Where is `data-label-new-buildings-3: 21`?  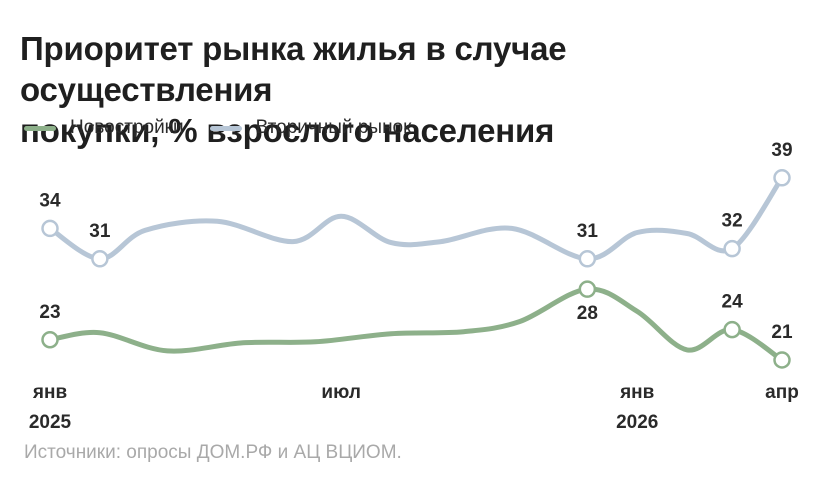 data-label-new-buildings-3: 21 is located at coordinates (782, 332).